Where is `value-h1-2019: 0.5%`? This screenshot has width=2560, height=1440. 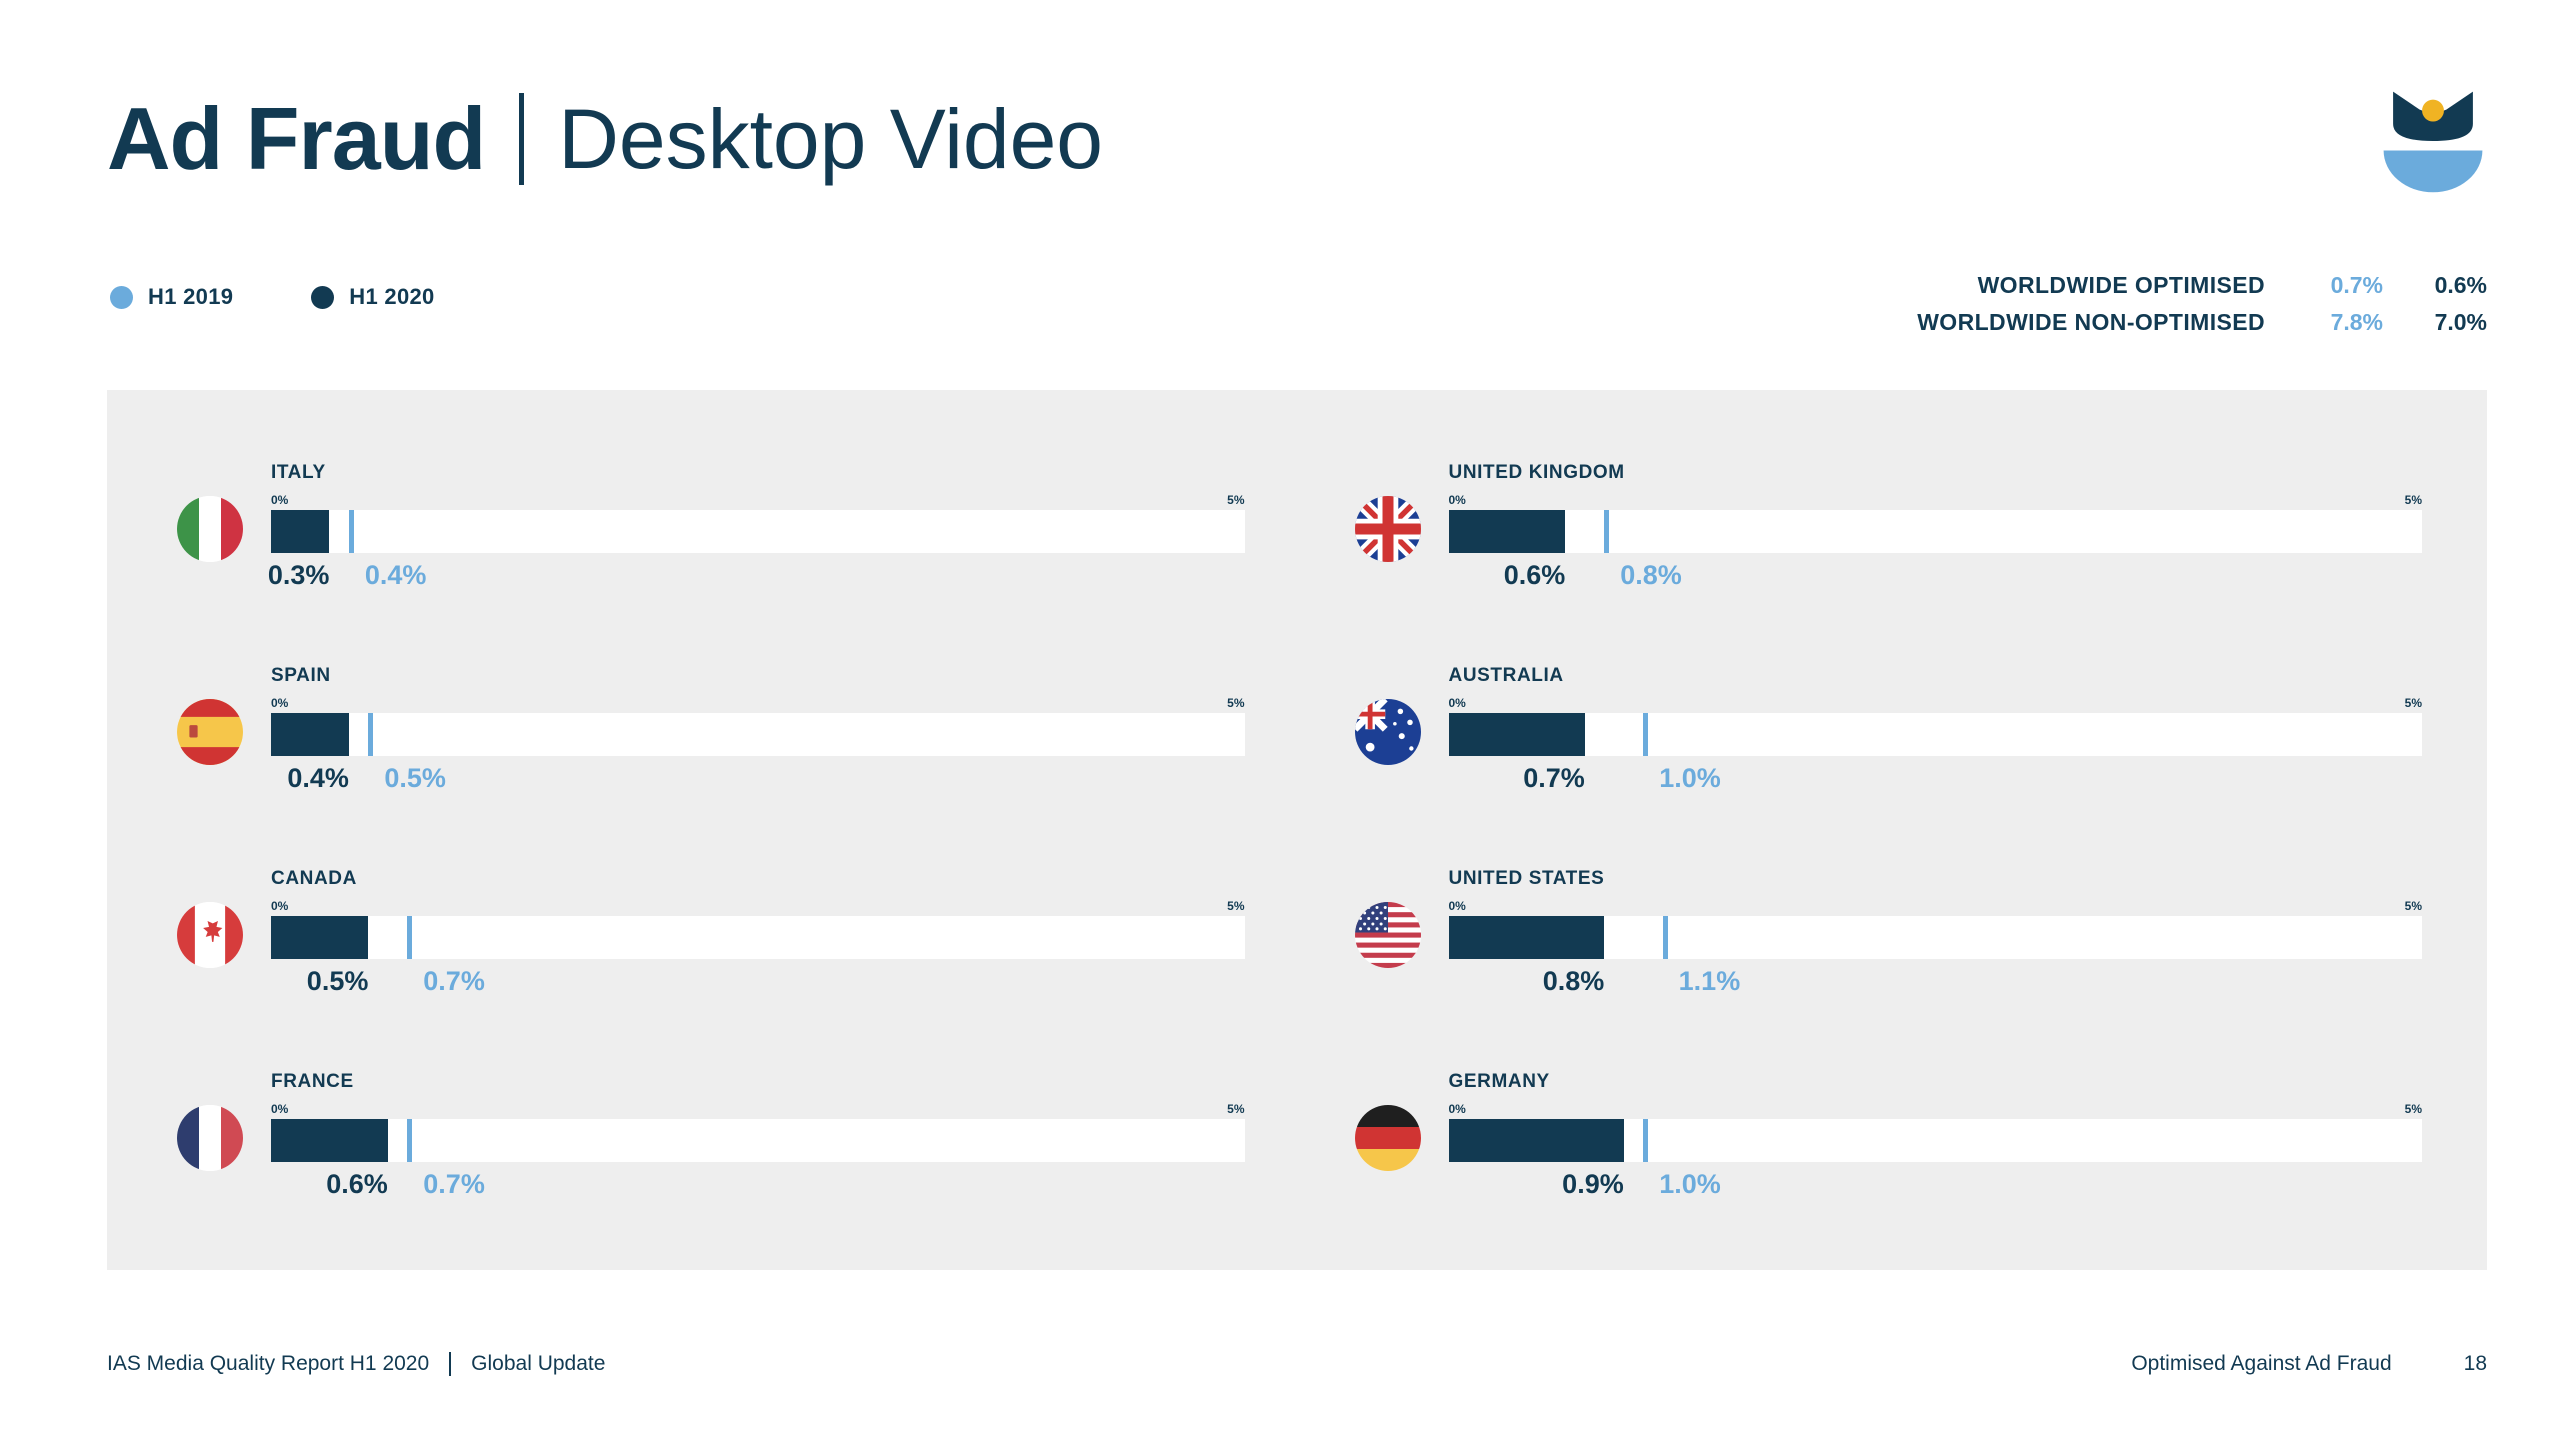 value-h1-2019: 0.5% is located at coordinates (415, 778).